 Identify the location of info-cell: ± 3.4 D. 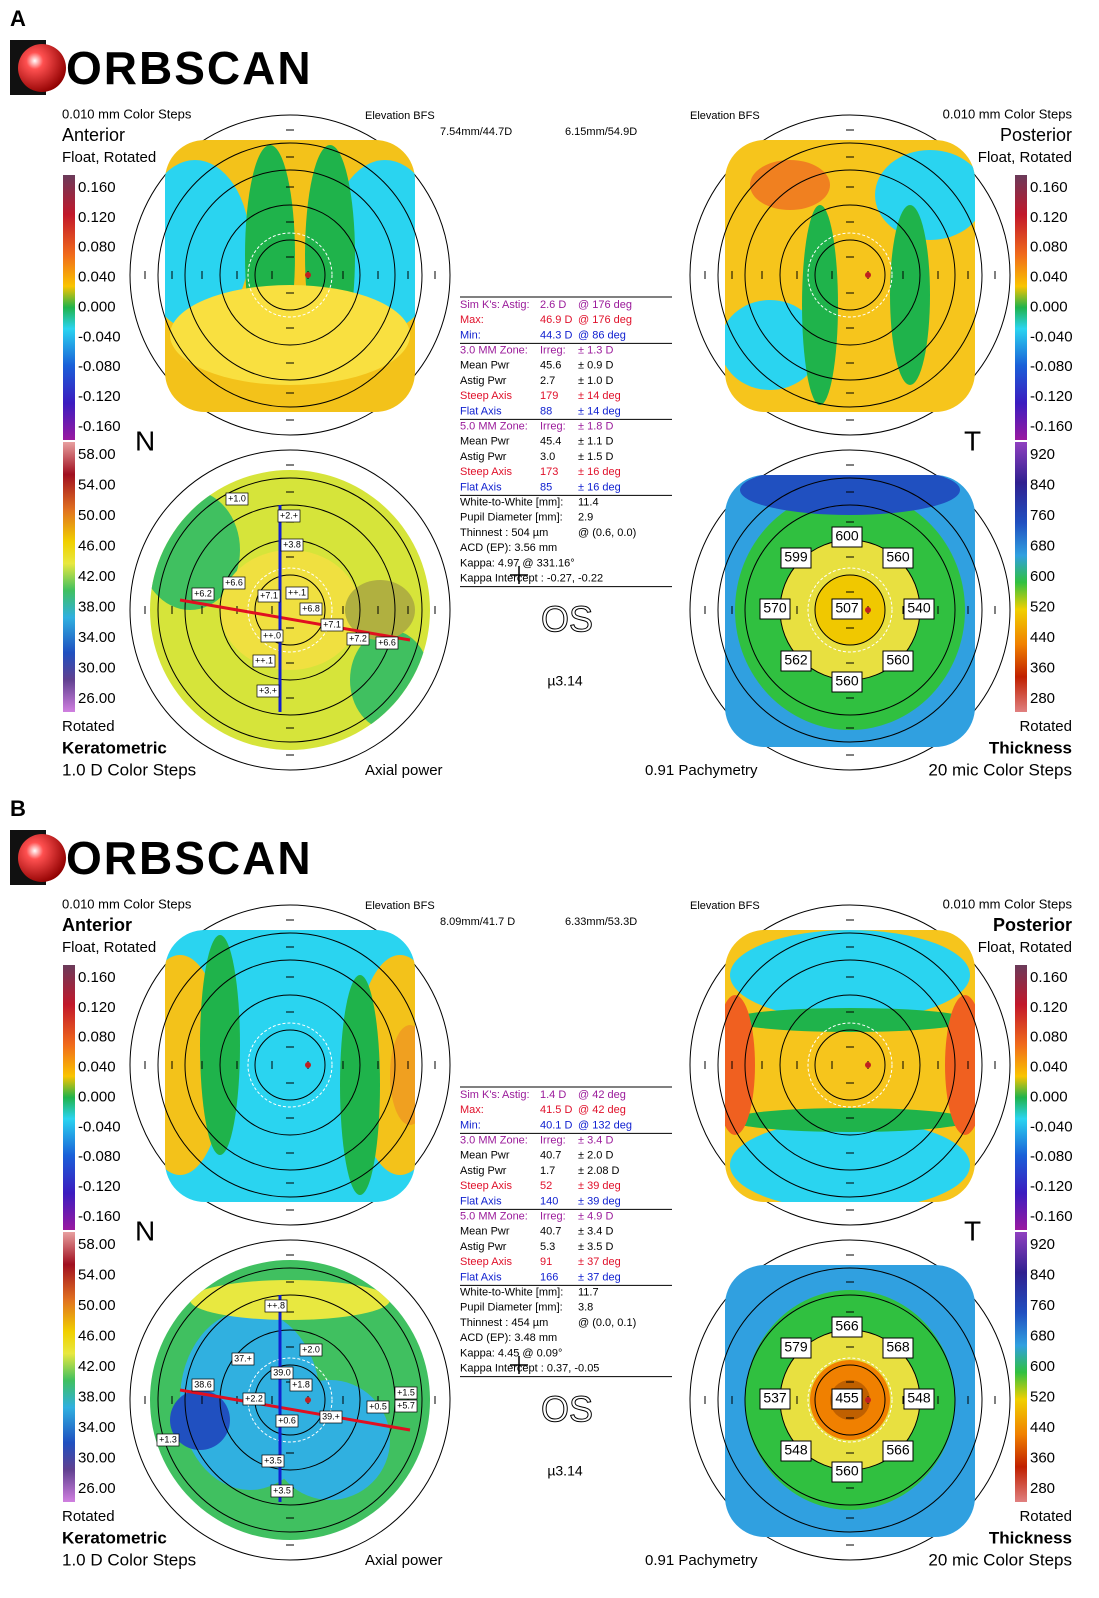
(595, 1141).